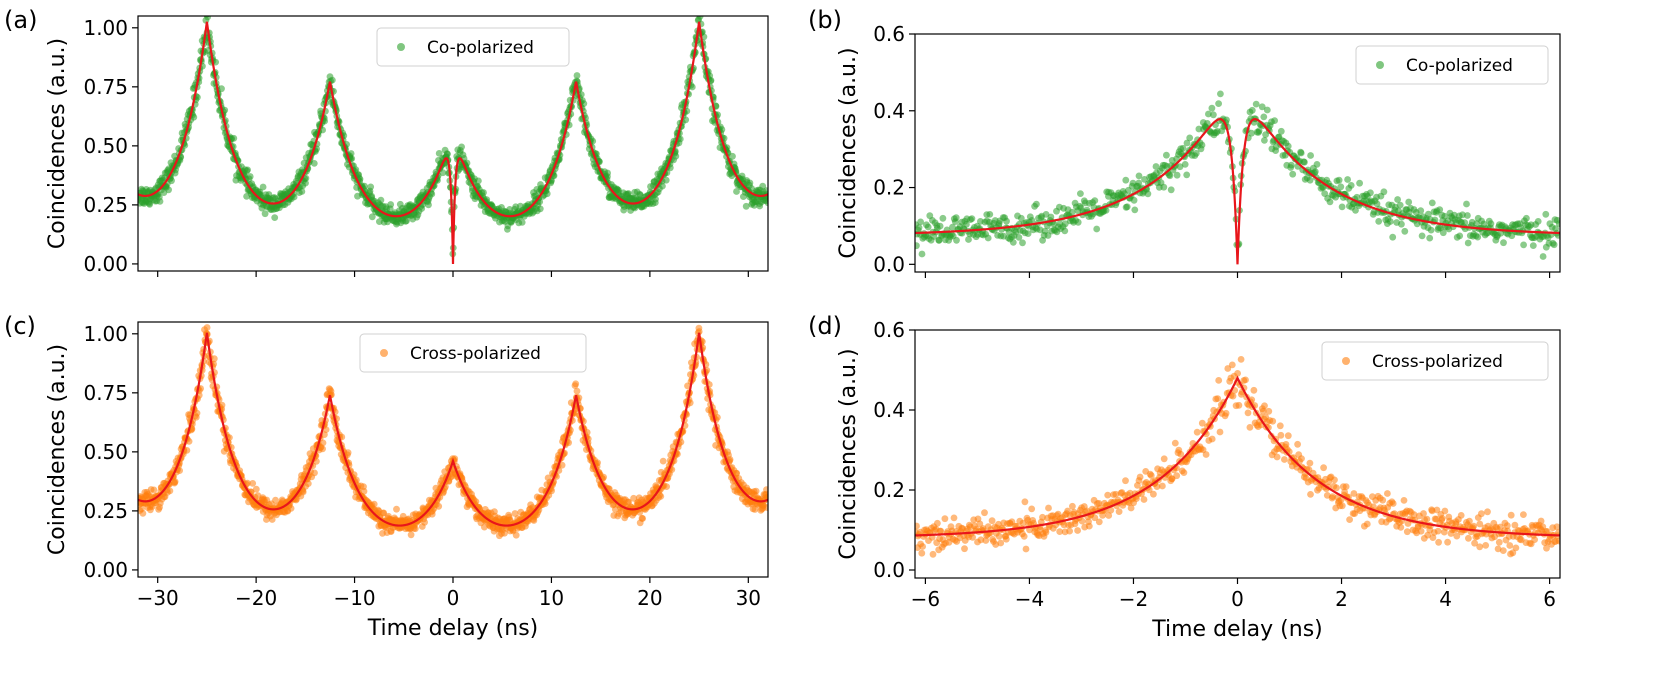 Image resolution: width=1660 pixels, height=697 pixels. What do you see at coordinates (384, 353) in the screenshot?
I see `legend-marker` at bounding box center [384, 353].